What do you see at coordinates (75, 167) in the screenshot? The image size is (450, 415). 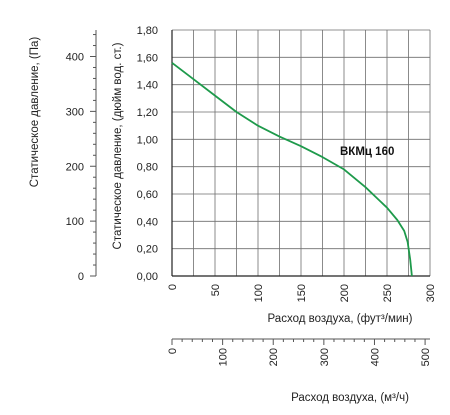 I see `pa-tick-label: 200` at bounding box center [75, 167].